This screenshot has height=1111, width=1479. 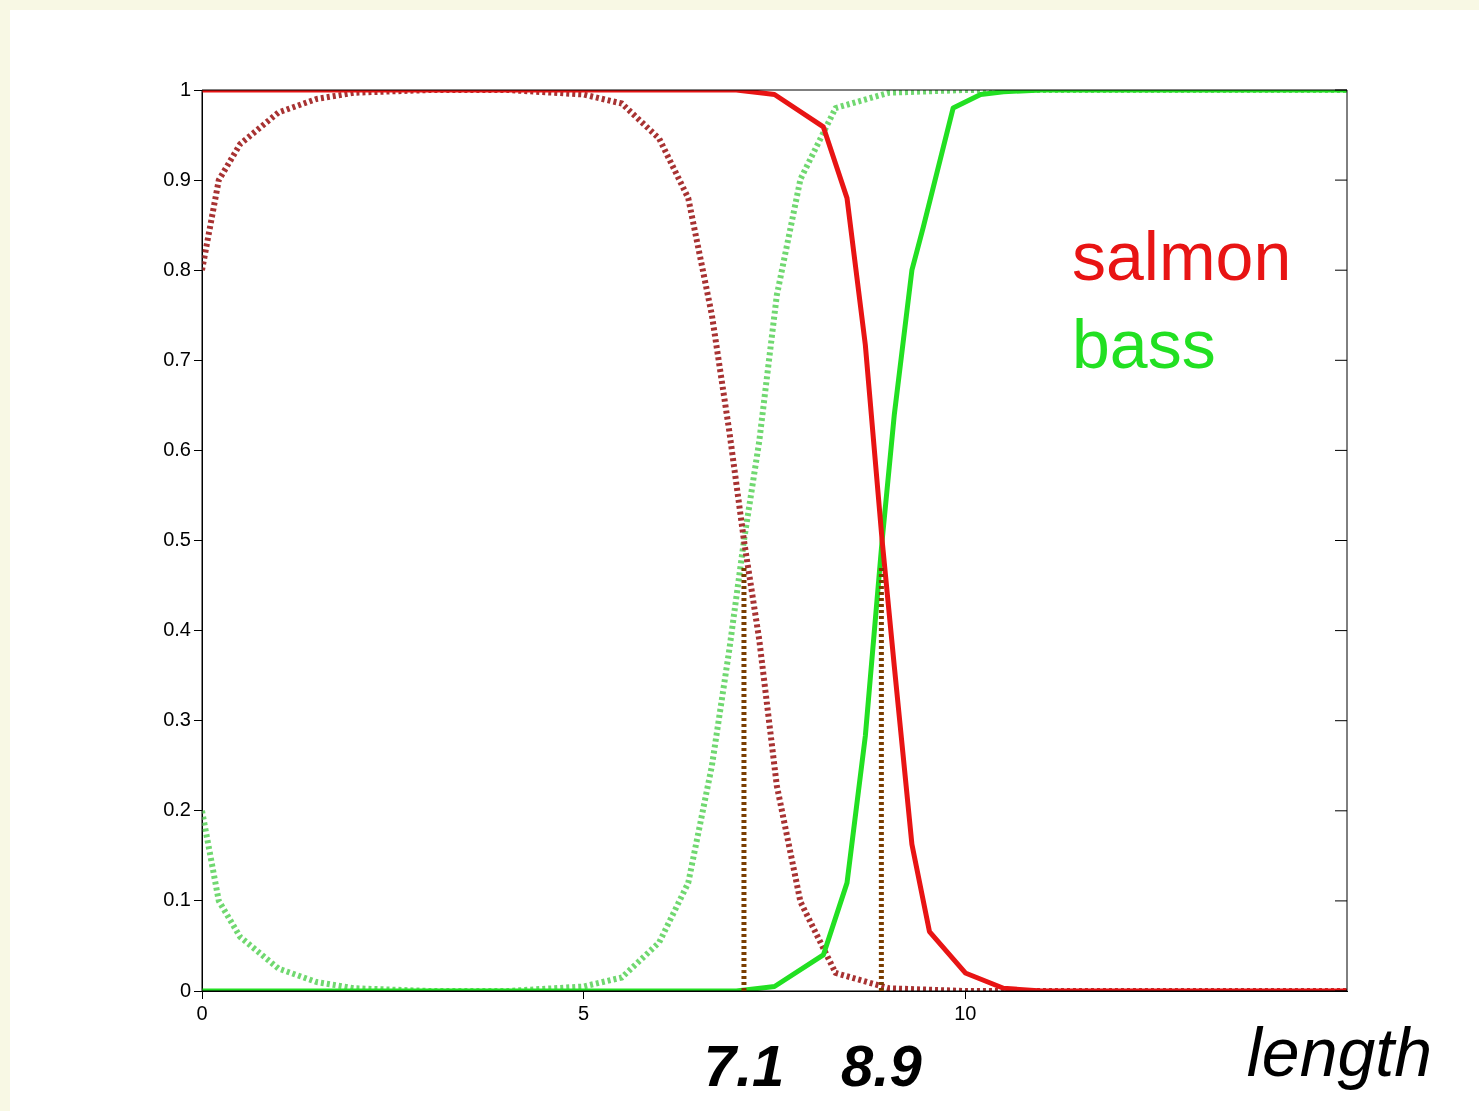 What do you see at coordinates (1182, 256) in the screenshot?
I see `text: salmon` at bounding box center [1182, 256].